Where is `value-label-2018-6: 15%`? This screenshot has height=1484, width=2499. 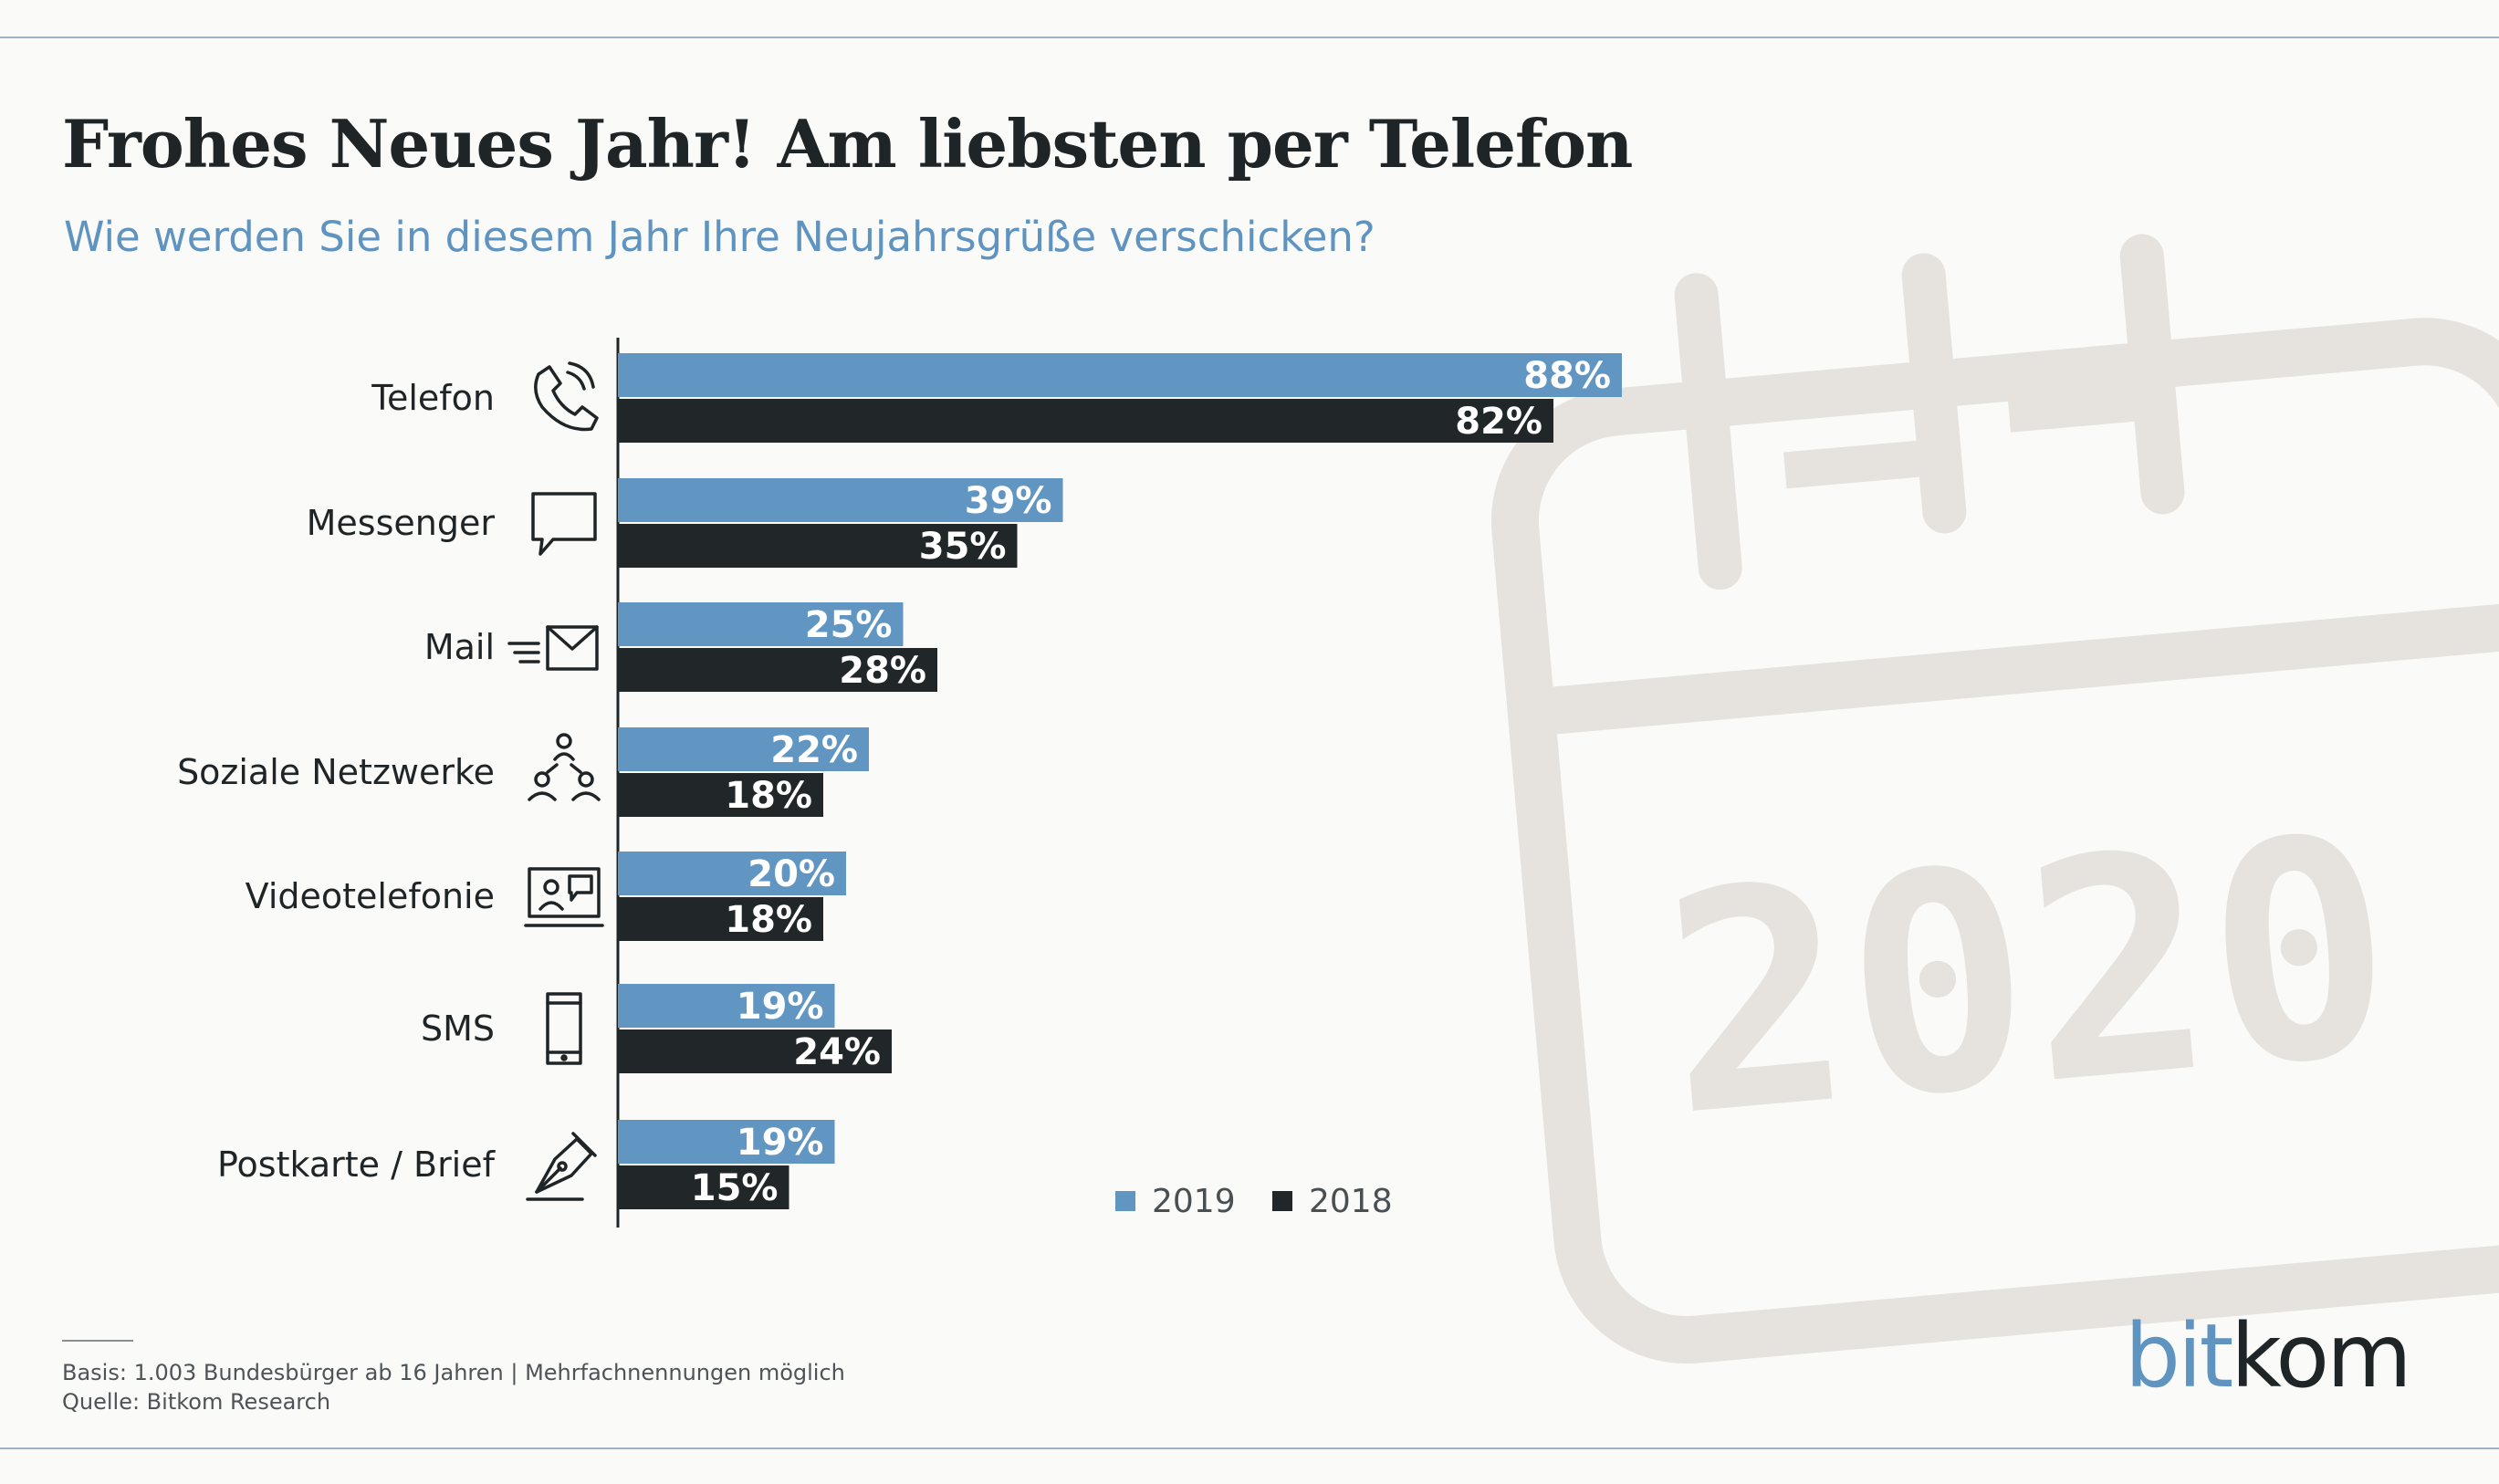
value-label-2018-6: 15% is located at coordinates (735, 1188).